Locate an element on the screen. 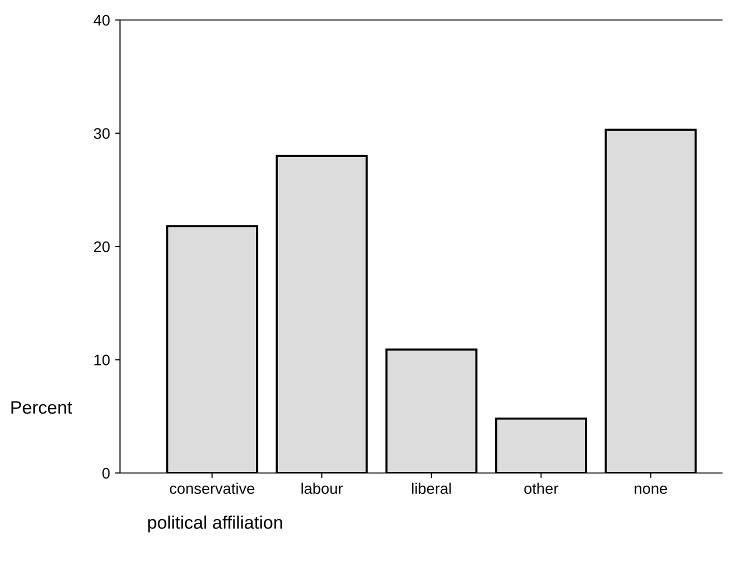 This screenshot has height=561, width=731. y-tick-label: 10 is located at coordinates (102, 360).